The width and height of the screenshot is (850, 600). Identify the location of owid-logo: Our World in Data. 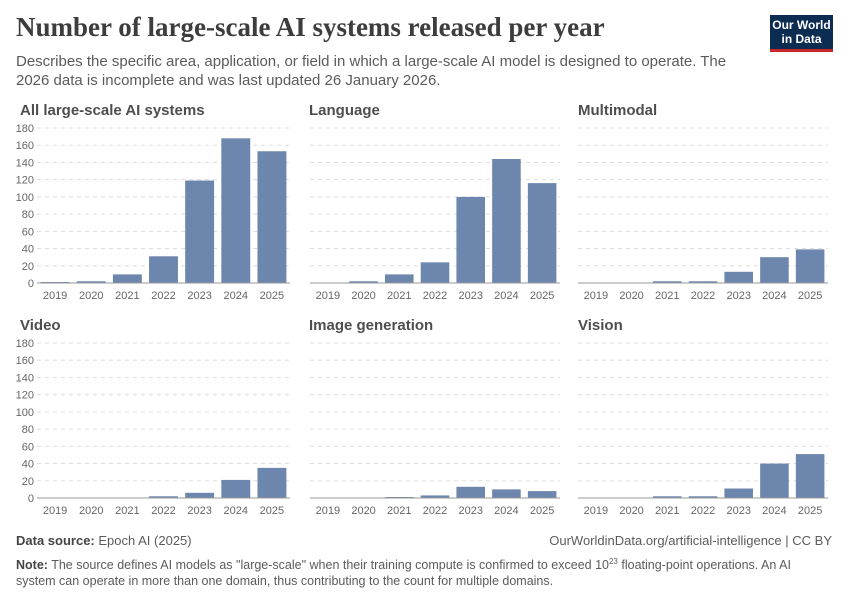
(801, 33).